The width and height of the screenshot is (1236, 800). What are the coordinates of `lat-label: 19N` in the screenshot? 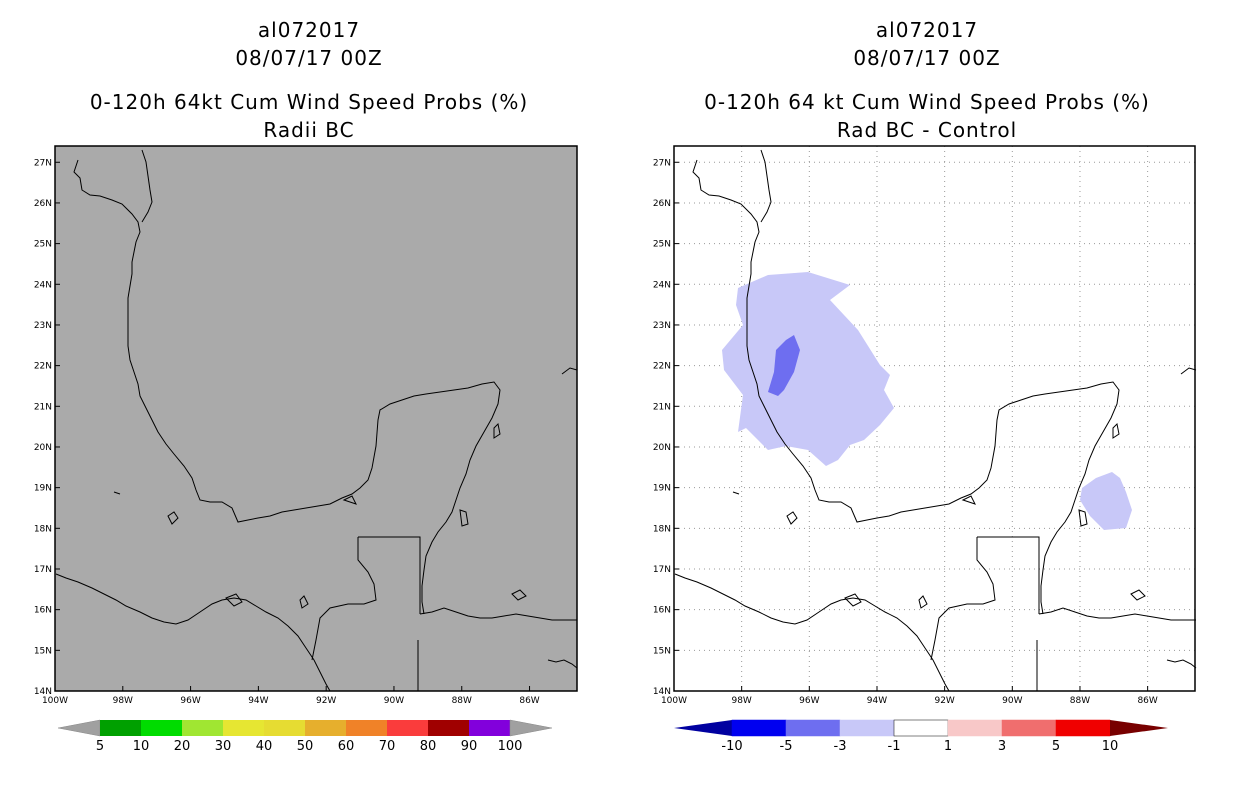 It's located at (662, 489).